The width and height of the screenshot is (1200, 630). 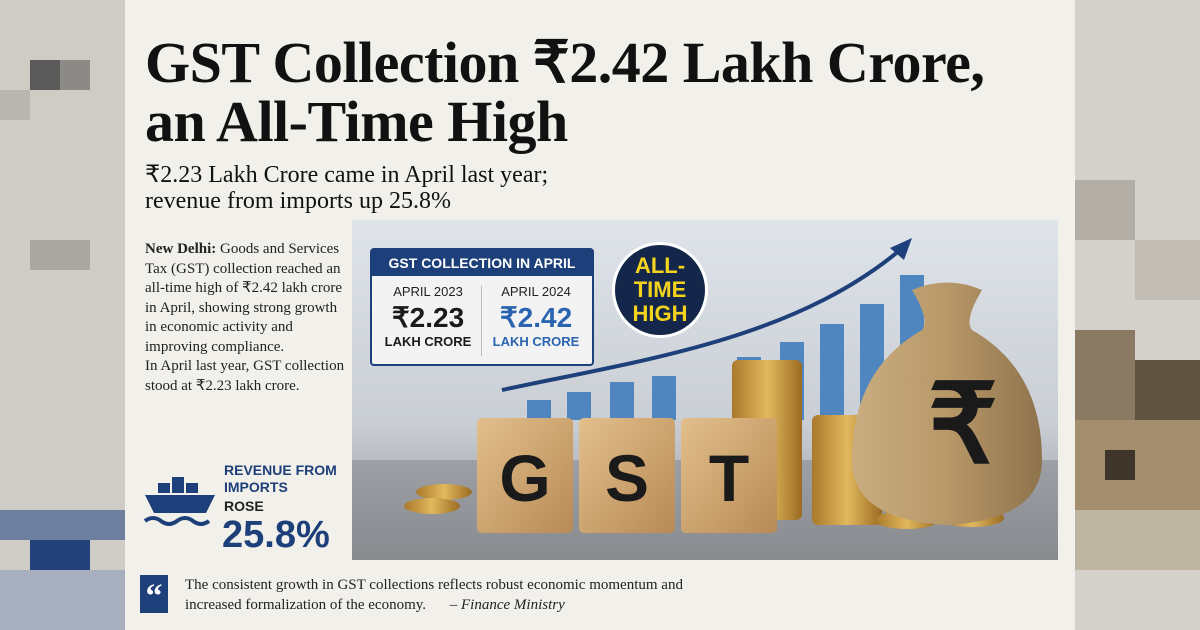 I want to click on badge-text: ALL-TIME HIGH, so click(x=660, y=289).